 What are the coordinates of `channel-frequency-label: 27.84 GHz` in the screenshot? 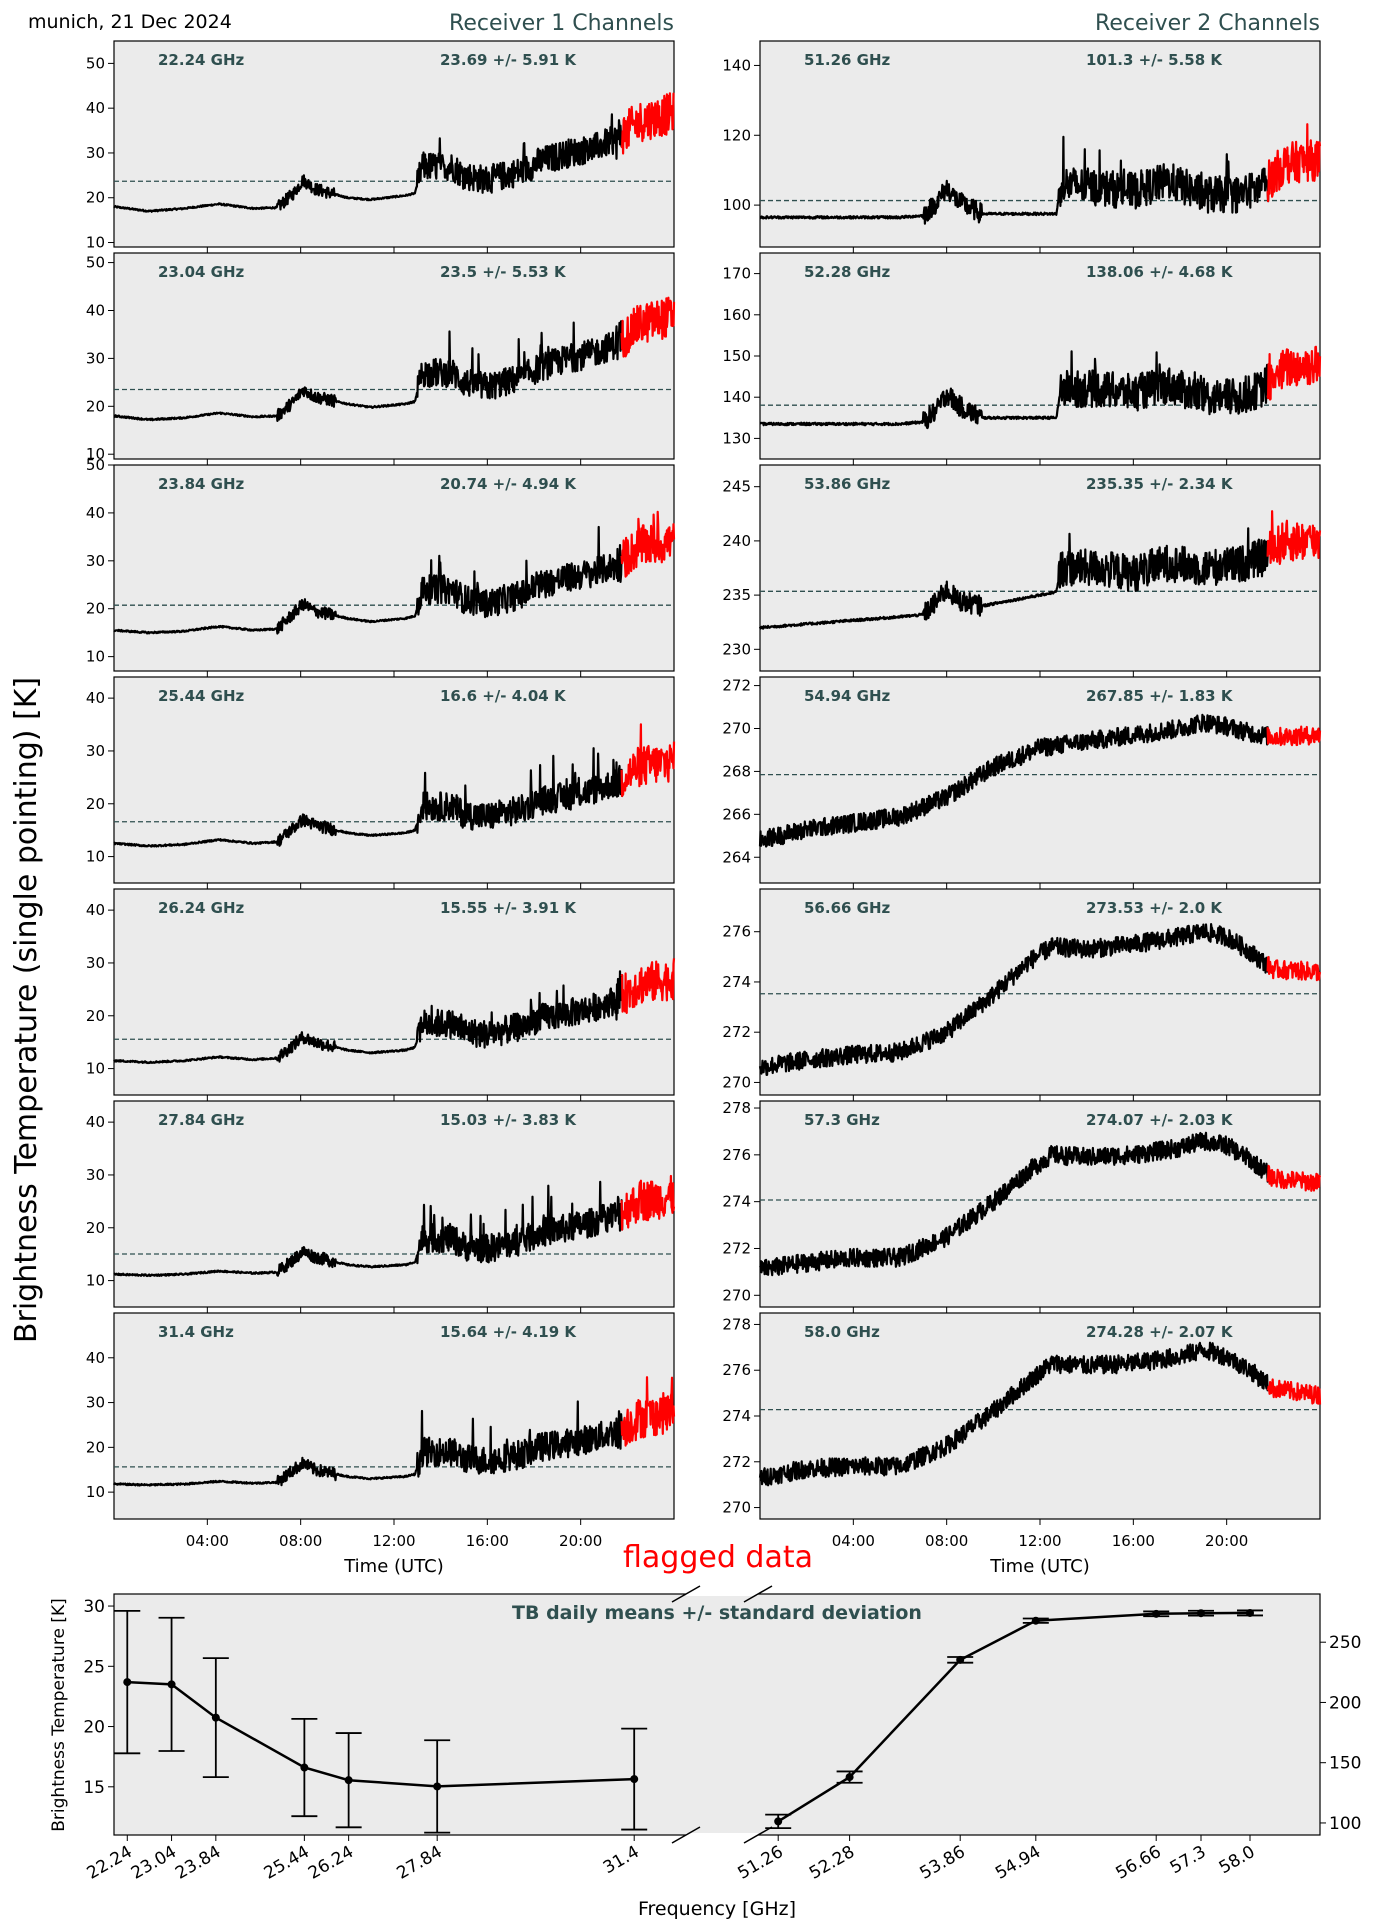 It's located at (201, 1120).